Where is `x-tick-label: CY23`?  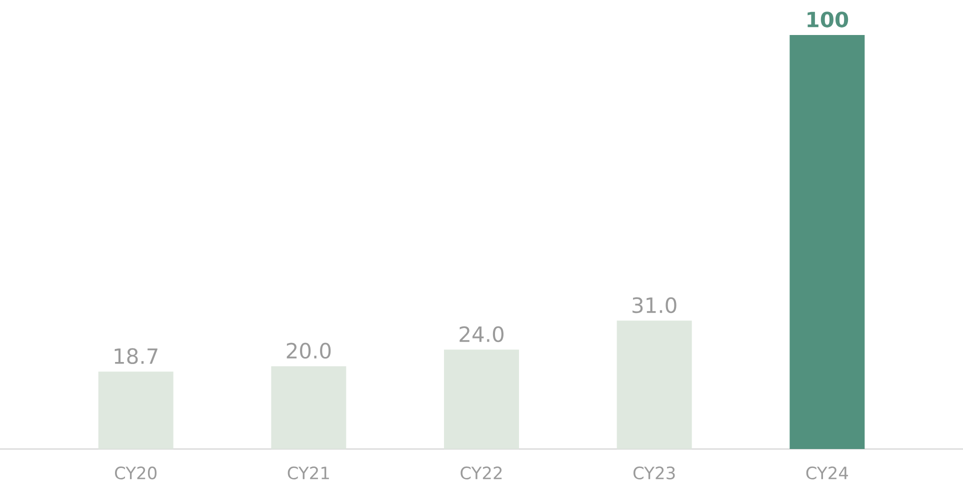 x-tick-label: CY23 is located at coordinates (654, 473).